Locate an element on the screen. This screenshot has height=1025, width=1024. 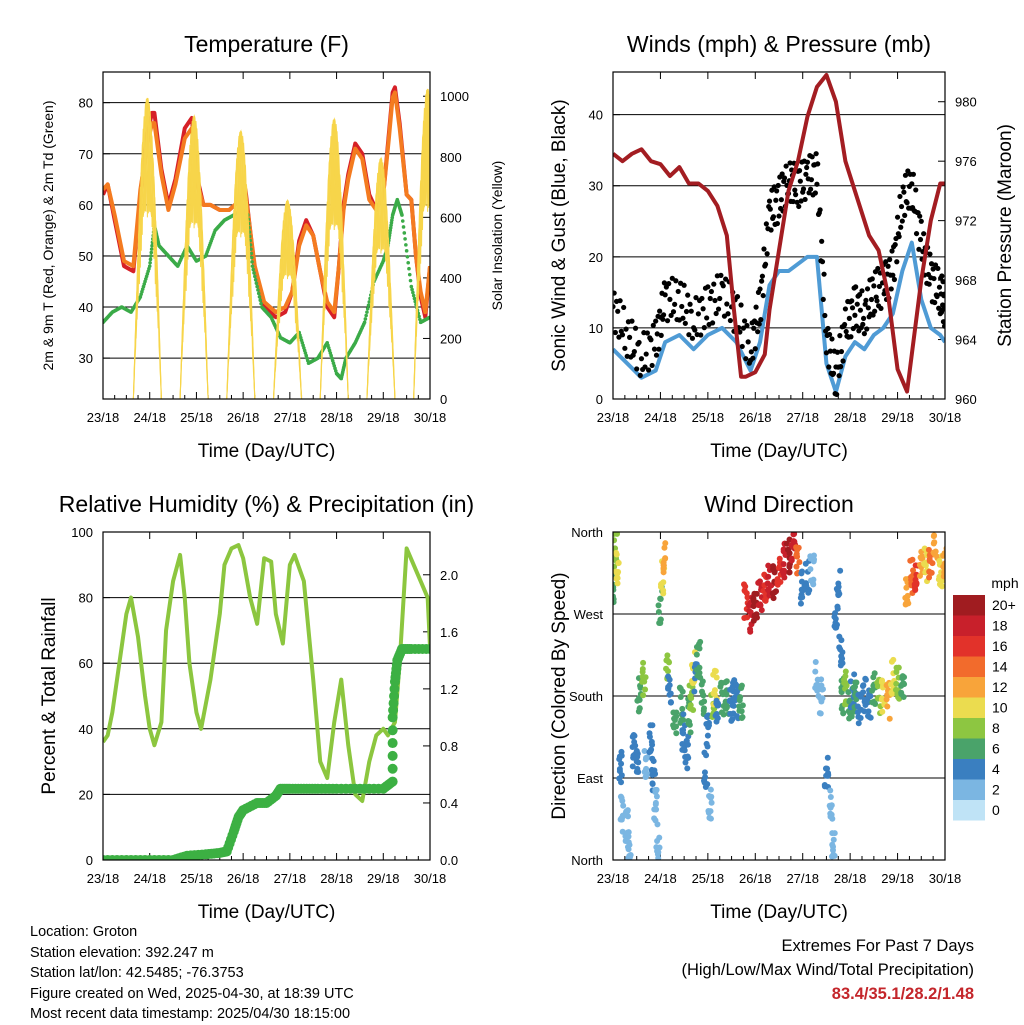
y2-tick-label-1: 968 is located at coordinates (966, 280).